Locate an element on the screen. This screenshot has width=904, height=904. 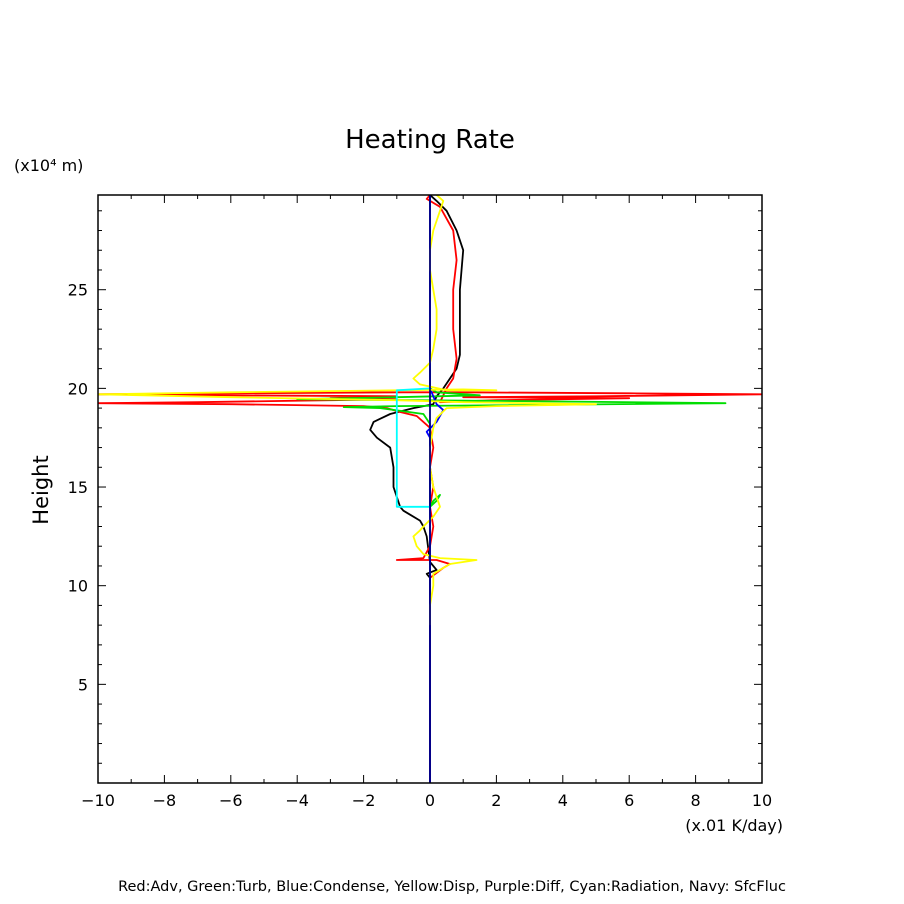
x-tick-label: −4 is located at coordinates (297, 800).